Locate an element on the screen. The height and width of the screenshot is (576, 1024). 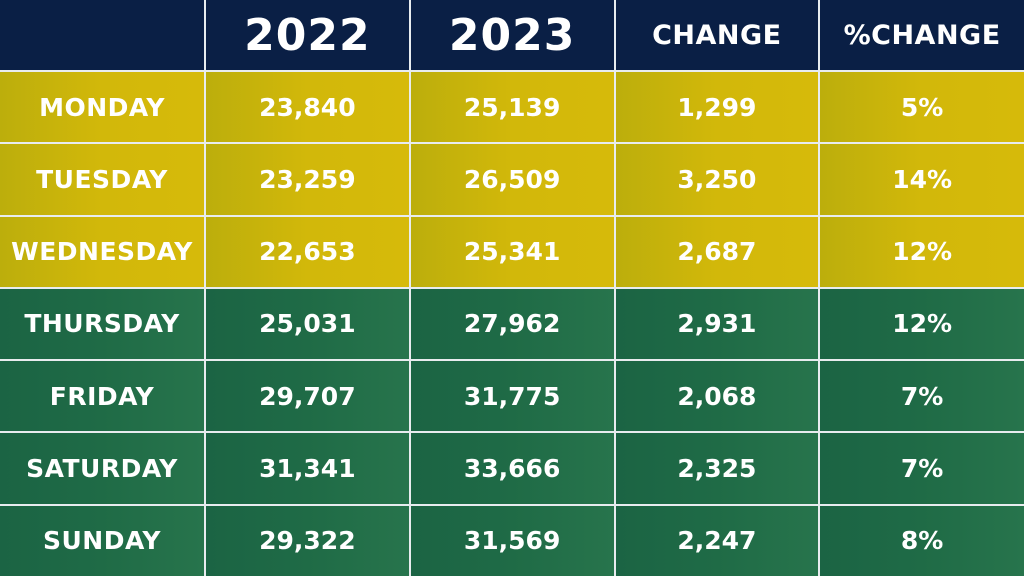
table-row: TUESDAY 23,259 26,509 3,250 14% is located at coordinates (512, 179).